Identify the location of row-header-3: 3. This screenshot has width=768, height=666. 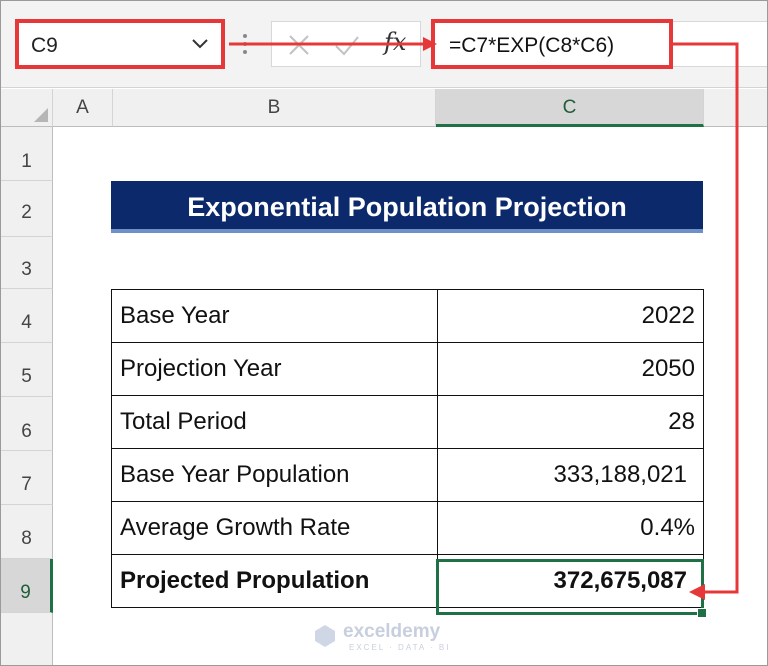
(27, 263).